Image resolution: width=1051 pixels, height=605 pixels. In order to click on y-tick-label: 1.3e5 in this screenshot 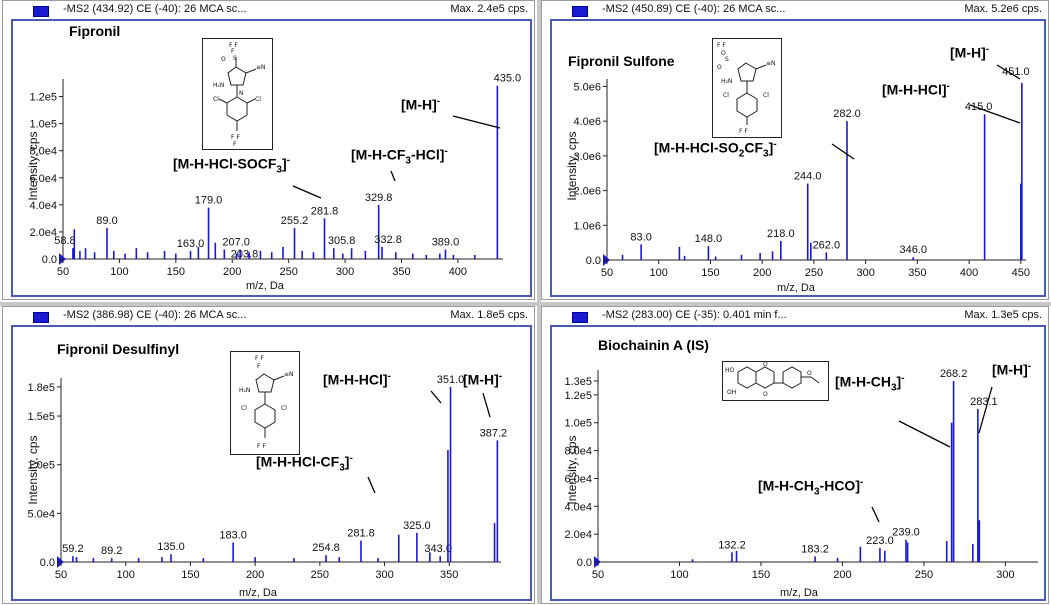, I will do `click(578, 382)`.